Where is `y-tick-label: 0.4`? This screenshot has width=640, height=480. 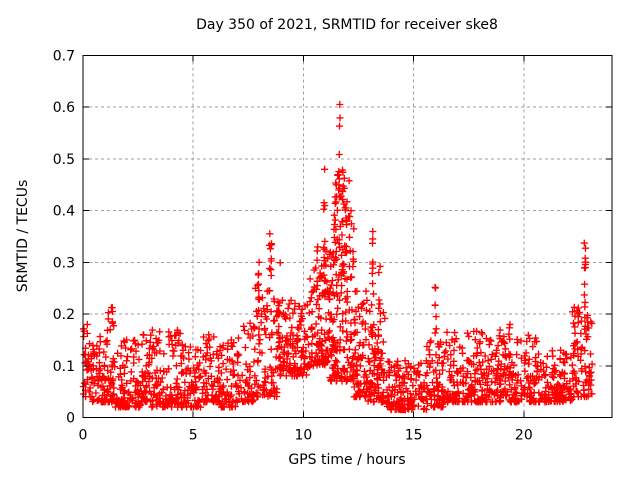 y-tick-label: 0.4 is located at coordinates (64, 212).